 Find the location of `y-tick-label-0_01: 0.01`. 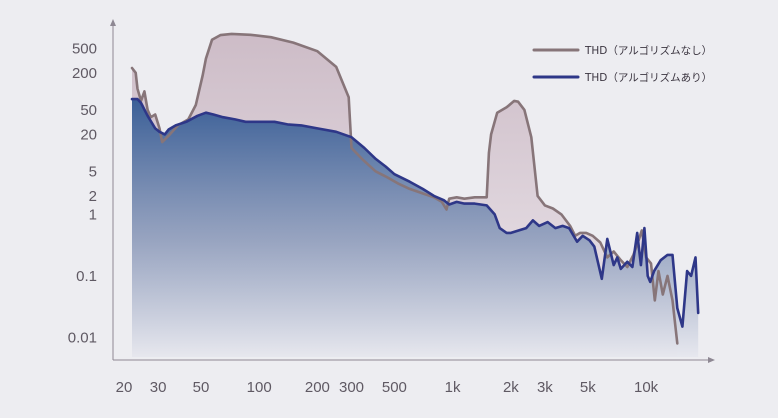

y-tick-label-0_01: 0.01 is located at coordinates (82, 338).